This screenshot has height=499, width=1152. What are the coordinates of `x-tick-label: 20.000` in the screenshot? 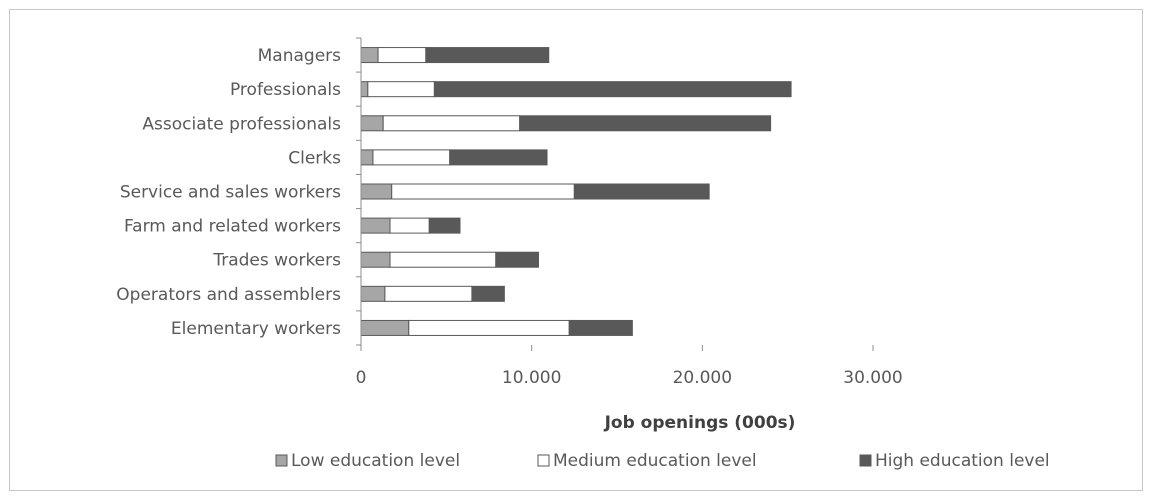 It's located at (702, 378).